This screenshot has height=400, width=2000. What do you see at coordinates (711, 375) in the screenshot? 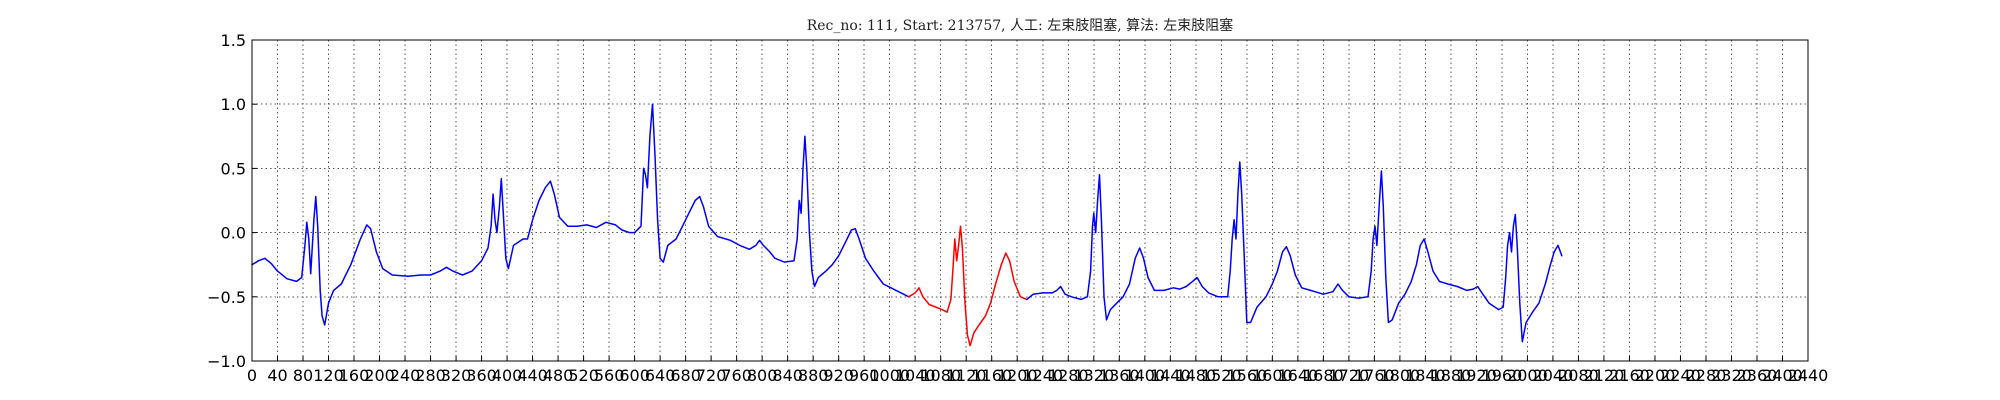
I see `x-tick-label: 720` at bounding box center [711, 375].